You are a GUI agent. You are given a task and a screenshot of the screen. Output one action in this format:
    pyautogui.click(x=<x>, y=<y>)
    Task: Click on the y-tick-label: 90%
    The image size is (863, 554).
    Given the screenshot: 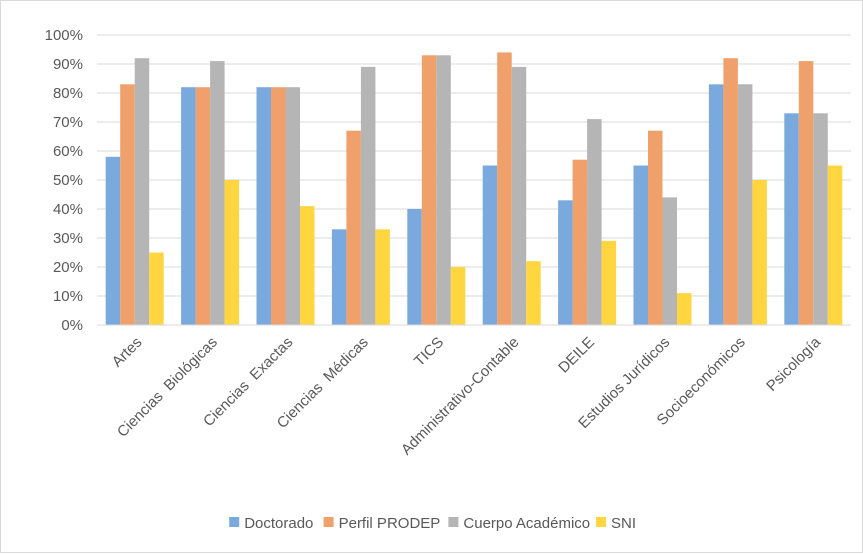 What is the action you would take?
    pyautogui.click(x=68, y=64)
    